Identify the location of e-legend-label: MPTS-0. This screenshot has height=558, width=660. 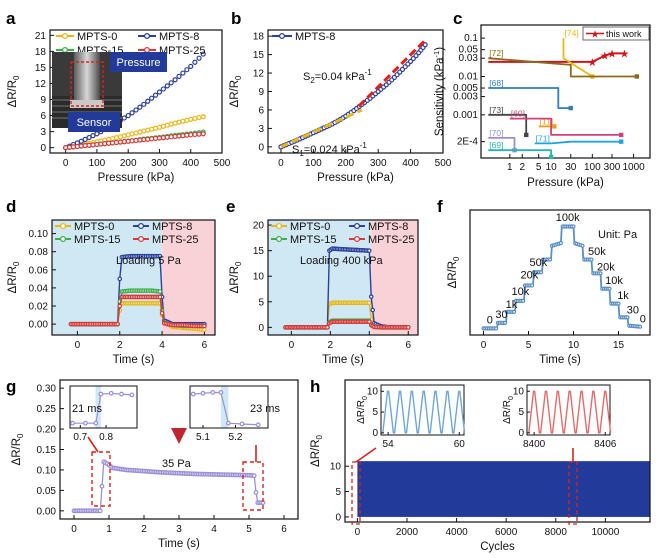
(310, 227).